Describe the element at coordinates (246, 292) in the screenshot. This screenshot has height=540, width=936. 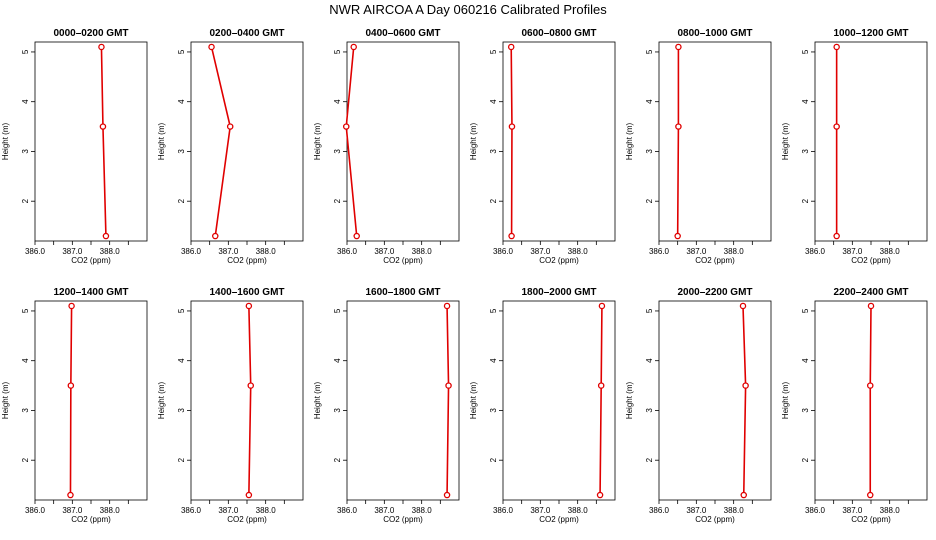
I see `panel-title: 1400–1600 GMT` at that location.